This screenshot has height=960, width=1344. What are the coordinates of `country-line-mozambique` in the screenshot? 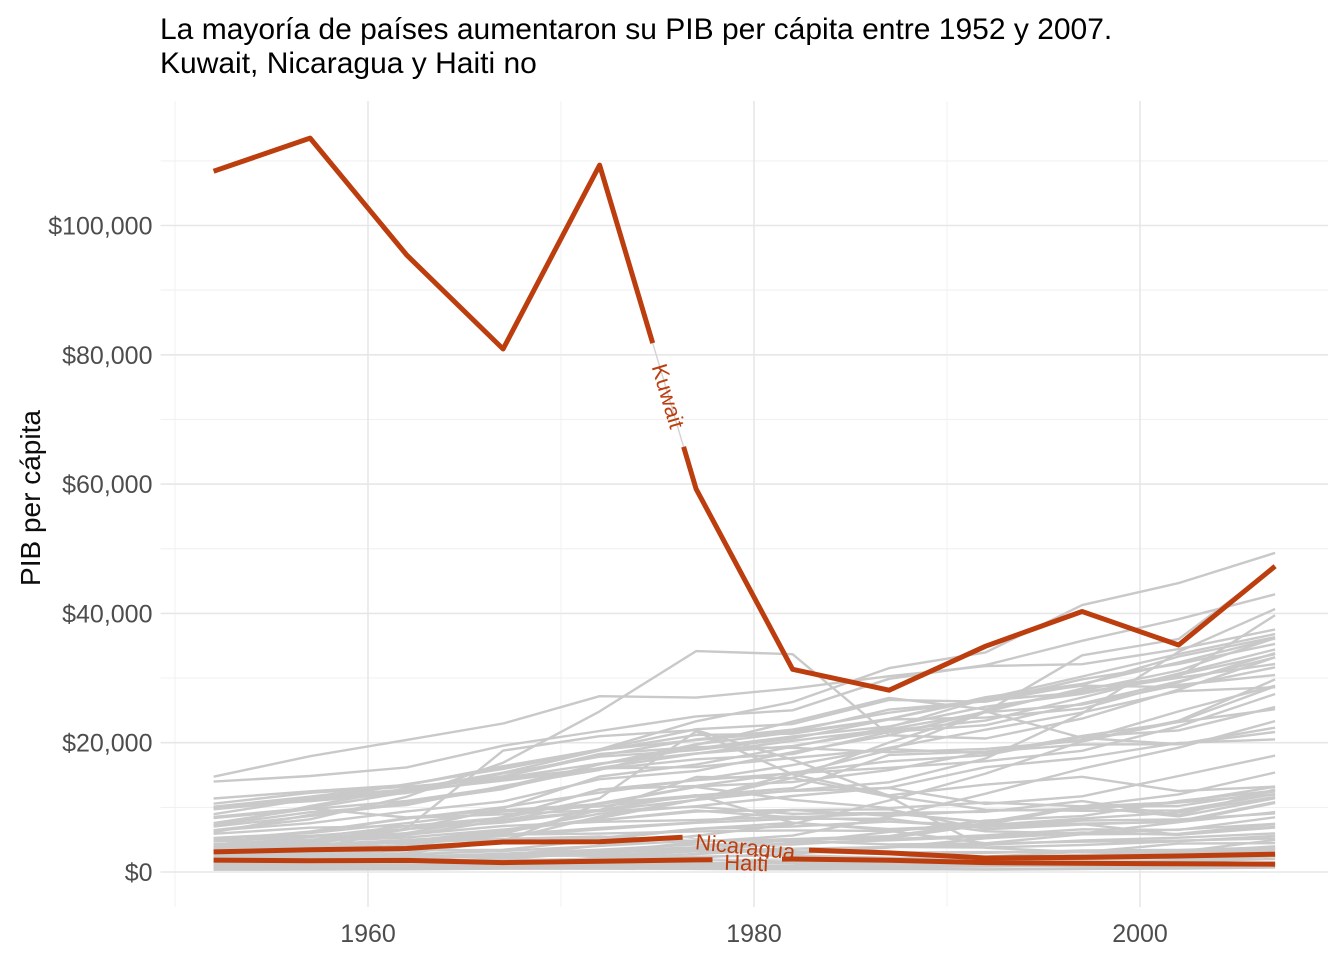 It's located at (744, 868).